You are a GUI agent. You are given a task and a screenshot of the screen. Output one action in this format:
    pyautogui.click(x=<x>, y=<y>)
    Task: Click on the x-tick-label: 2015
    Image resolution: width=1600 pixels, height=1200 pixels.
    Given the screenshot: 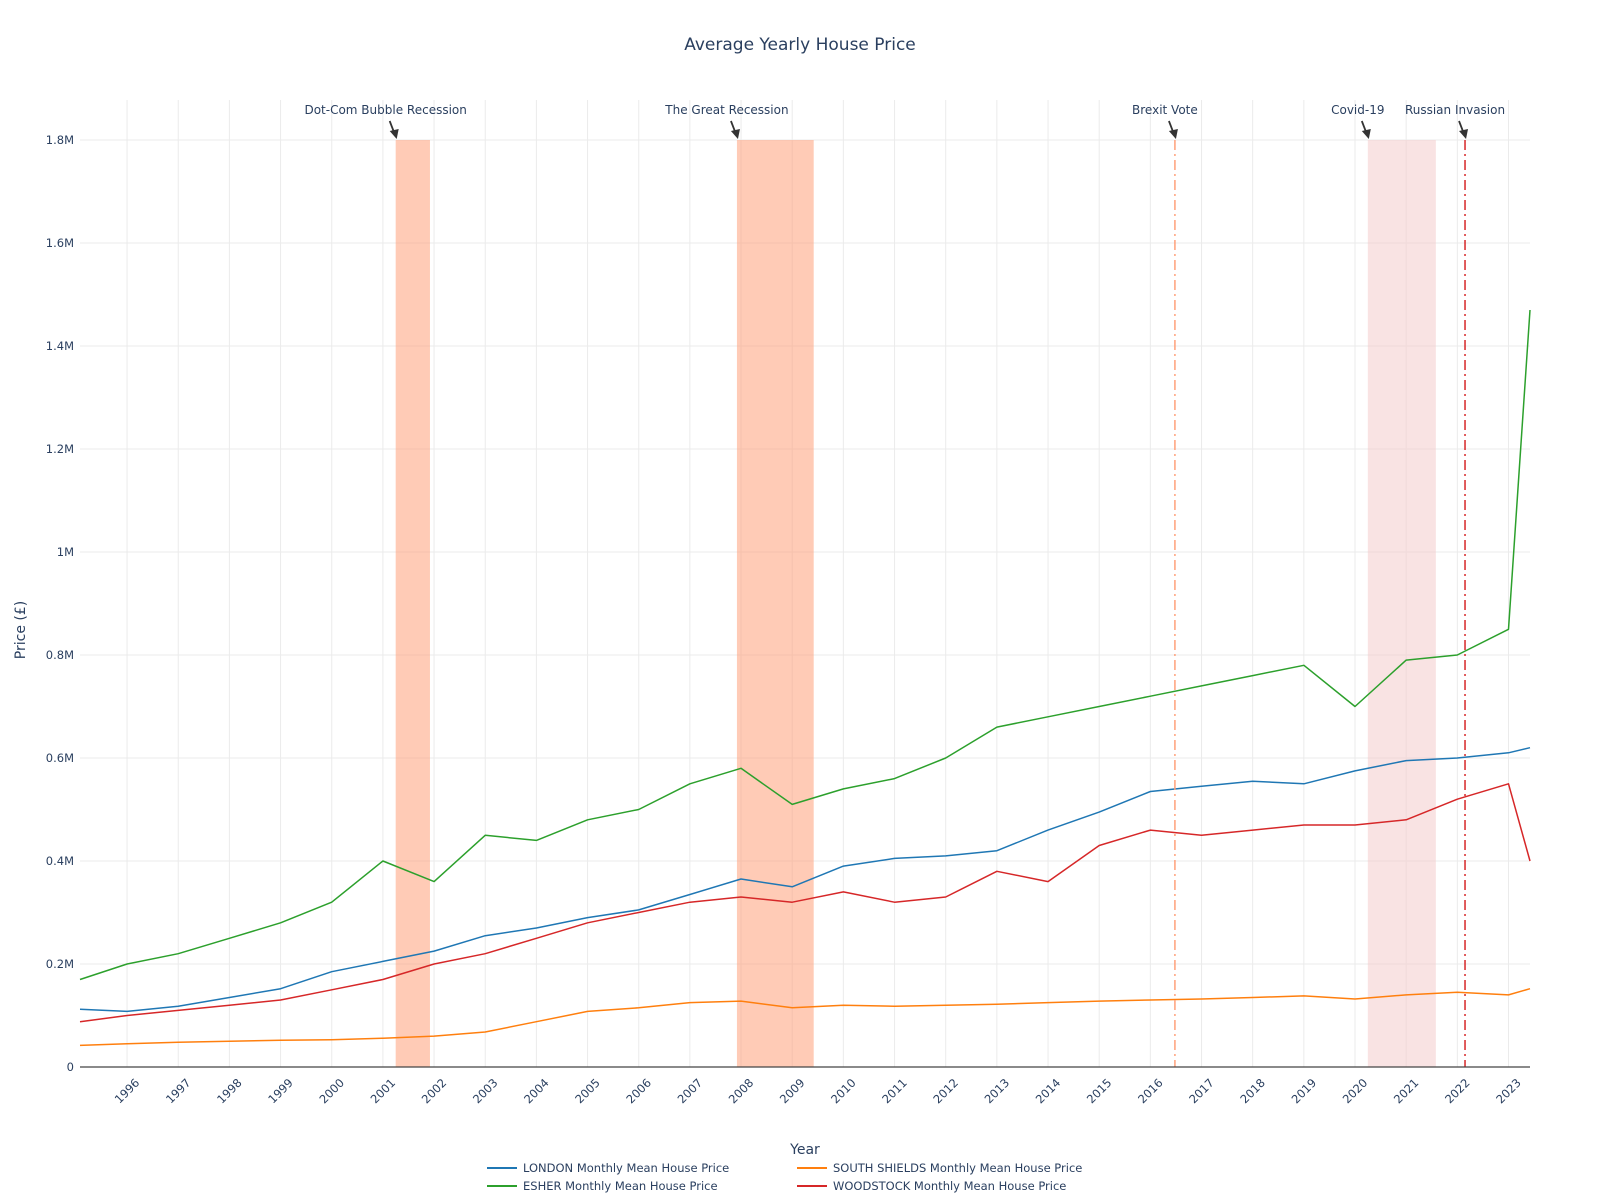 What is the action you would take?
    pyautogui.click(x=1099, y=1091)
    